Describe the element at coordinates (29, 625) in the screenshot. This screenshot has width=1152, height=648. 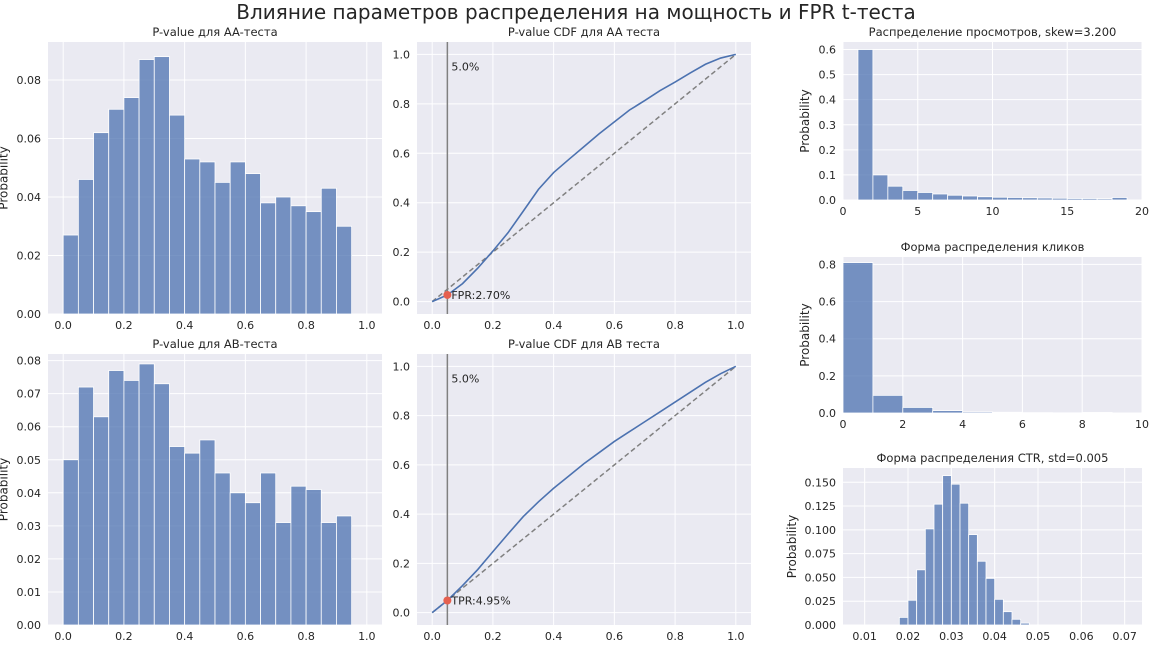
I see `y-tick-label: 0.00` at that location.